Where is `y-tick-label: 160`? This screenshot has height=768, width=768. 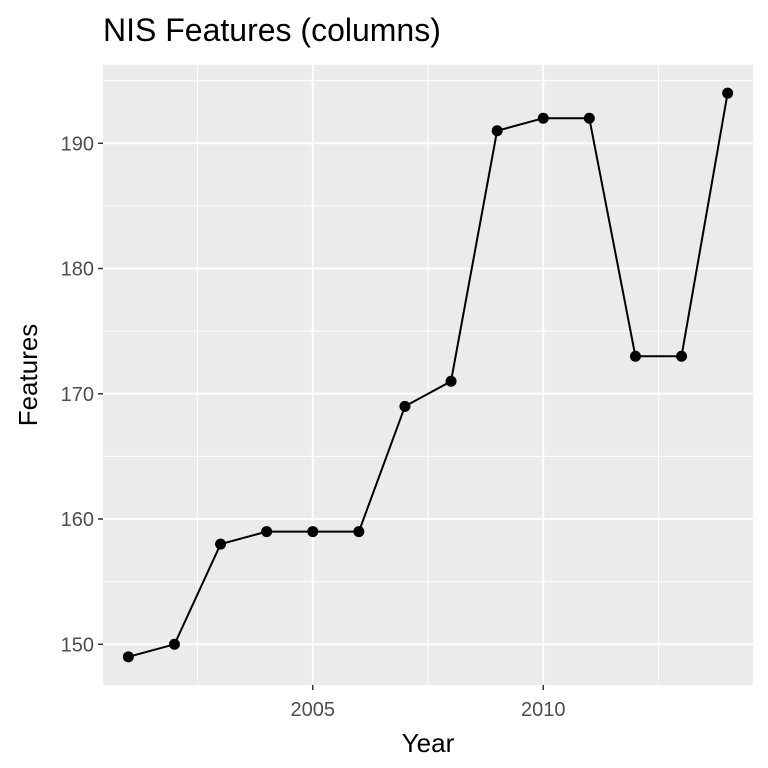 y-tick-label: 160 is located at coordinates (77, 520).